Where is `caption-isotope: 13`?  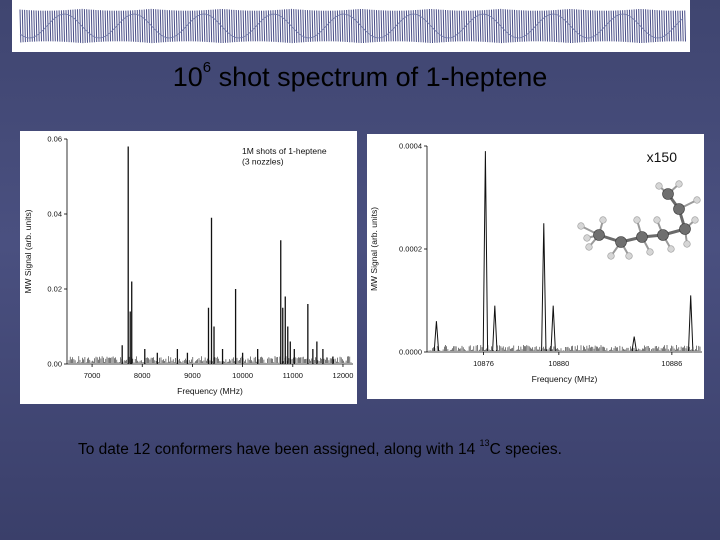 caption-isotope: 13 is located at coordinates (484, 443).